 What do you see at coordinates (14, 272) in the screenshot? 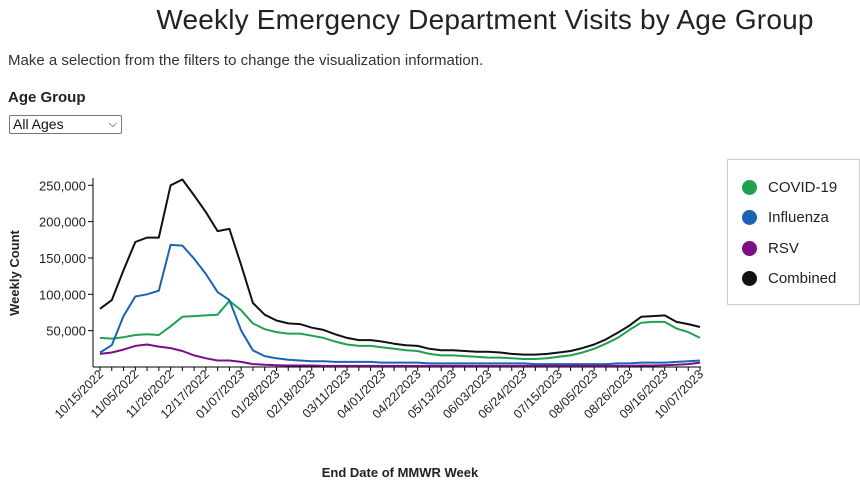
I see `y-axis-title: Weekly Count` at bounding box center [14, 272].